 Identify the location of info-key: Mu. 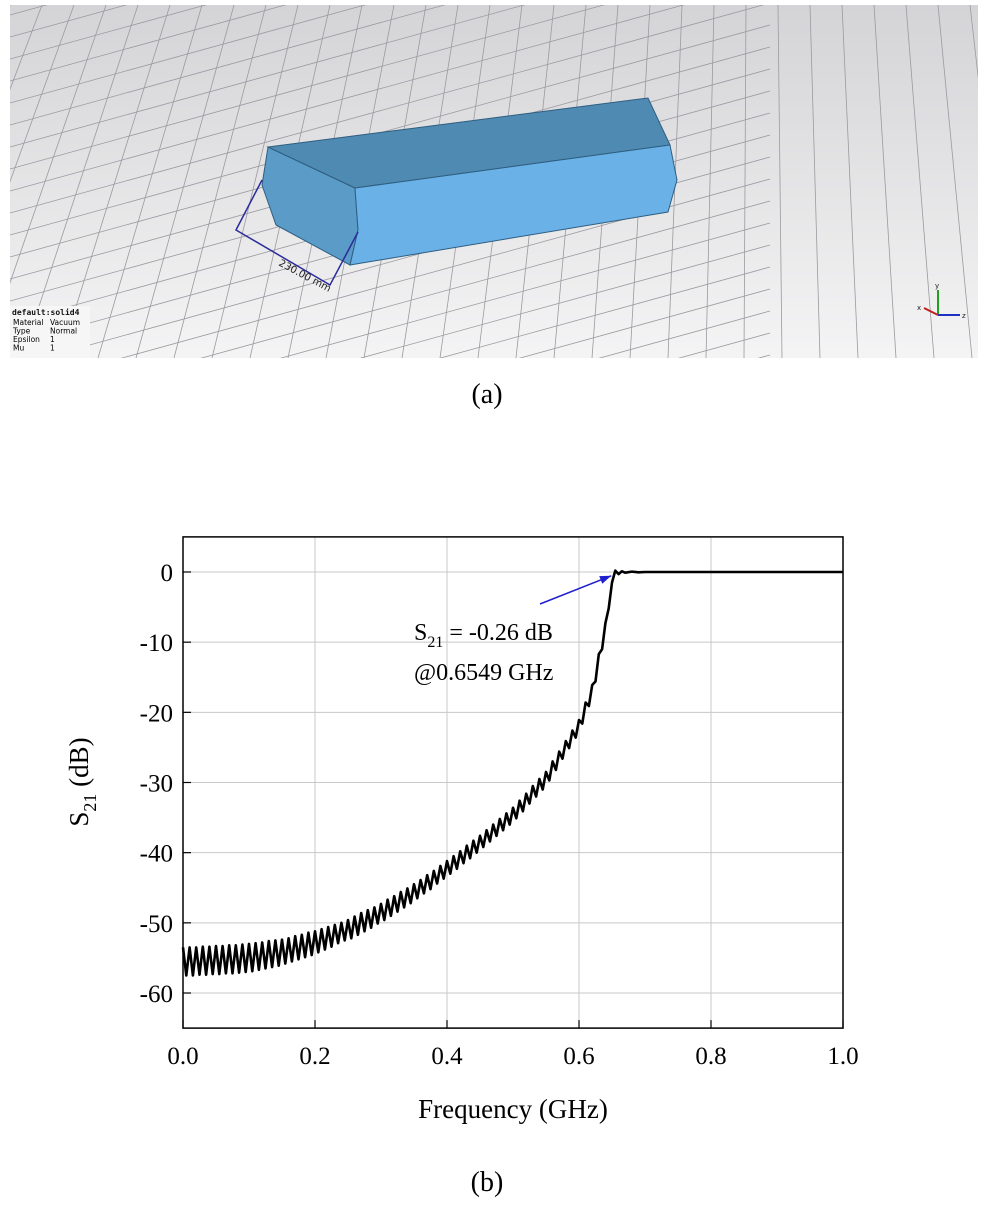
(18, 348).